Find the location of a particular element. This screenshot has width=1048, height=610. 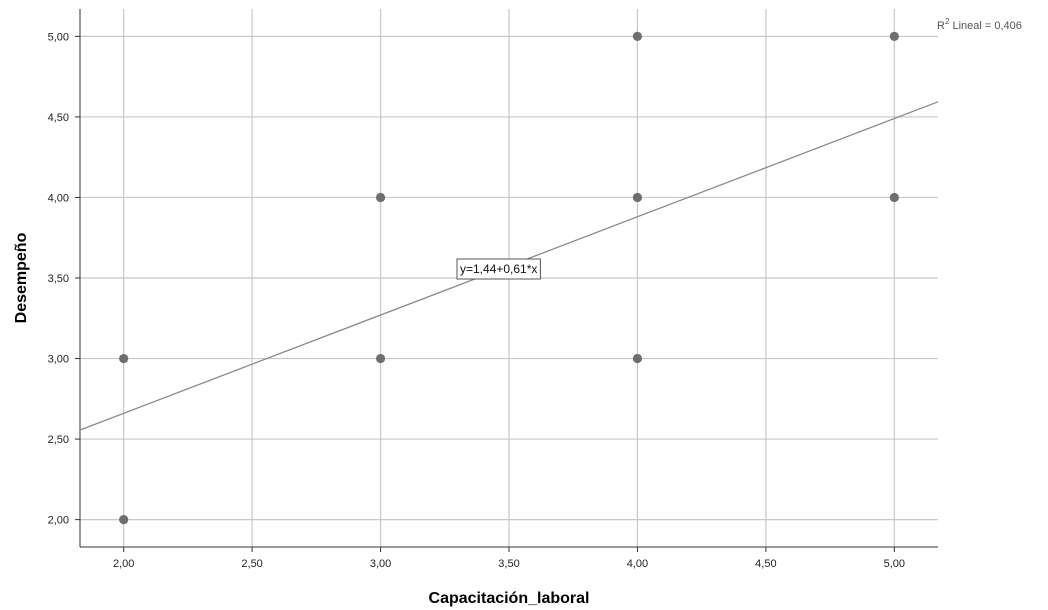

x-axis-title: Capacitación_laboral is located at coordinates (509, 598).